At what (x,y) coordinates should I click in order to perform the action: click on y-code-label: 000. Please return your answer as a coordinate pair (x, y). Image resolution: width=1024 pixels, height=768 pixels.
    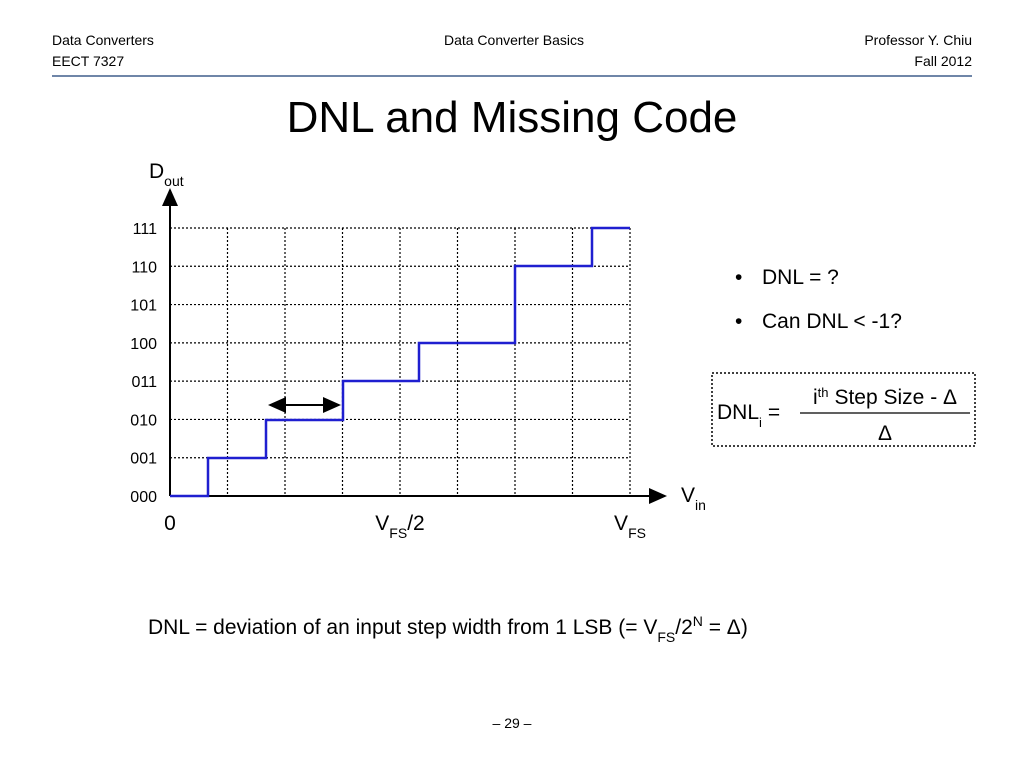
    Looking at the image, I should click on (143, 497).